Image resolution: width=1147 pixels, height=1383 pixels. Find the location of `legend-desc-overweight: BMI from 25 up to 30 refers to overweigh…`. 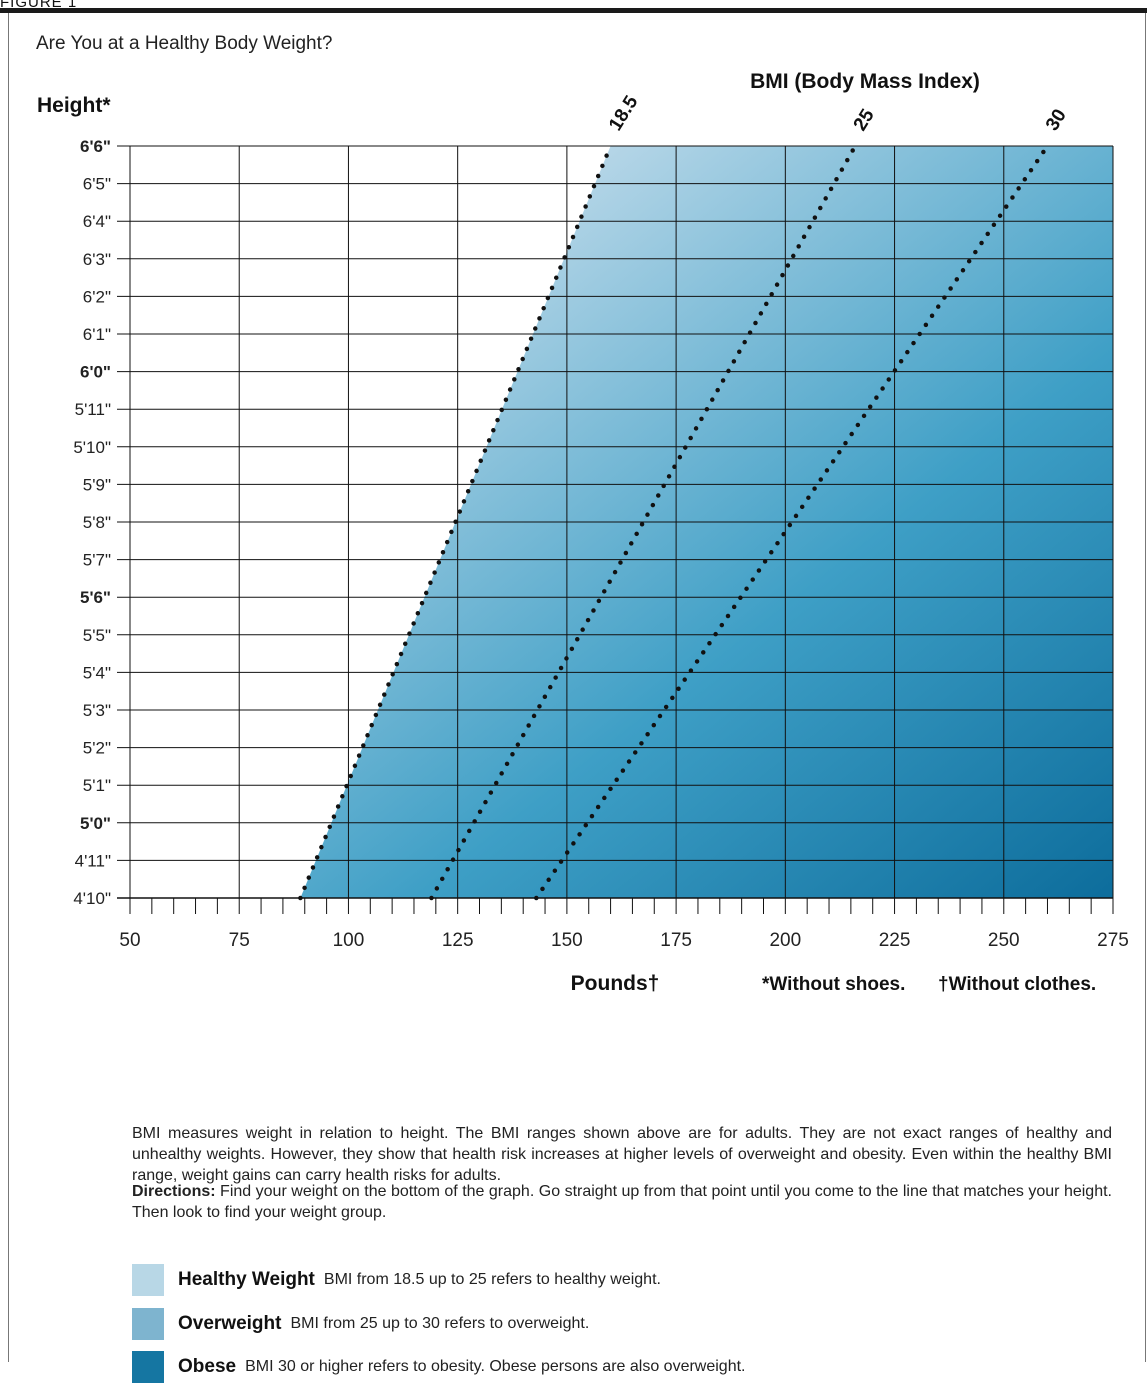

legend-desc-overweight: BMI from 25 up to 30 refers to overweigh… is located at coordinates (440, 1323).